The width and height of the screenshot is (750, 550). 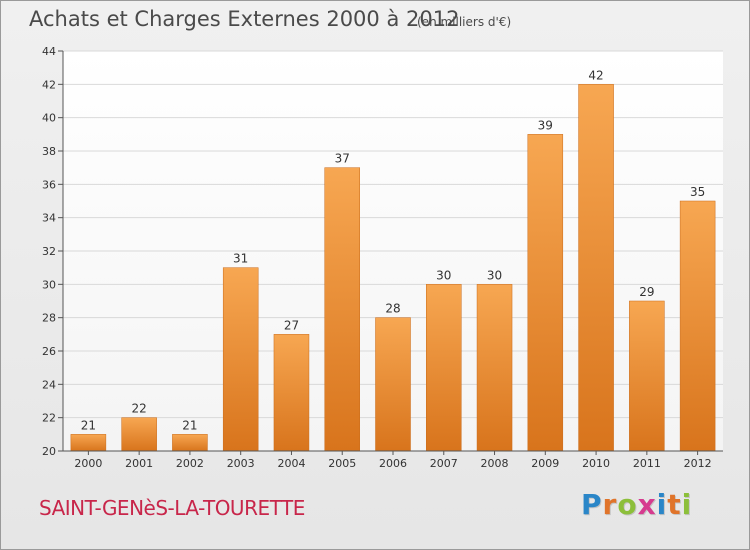 What do you see at coordinates (190, 463) in the screenshot?
I see `x-tick-label: 2002` at bounding box center [190, 463].